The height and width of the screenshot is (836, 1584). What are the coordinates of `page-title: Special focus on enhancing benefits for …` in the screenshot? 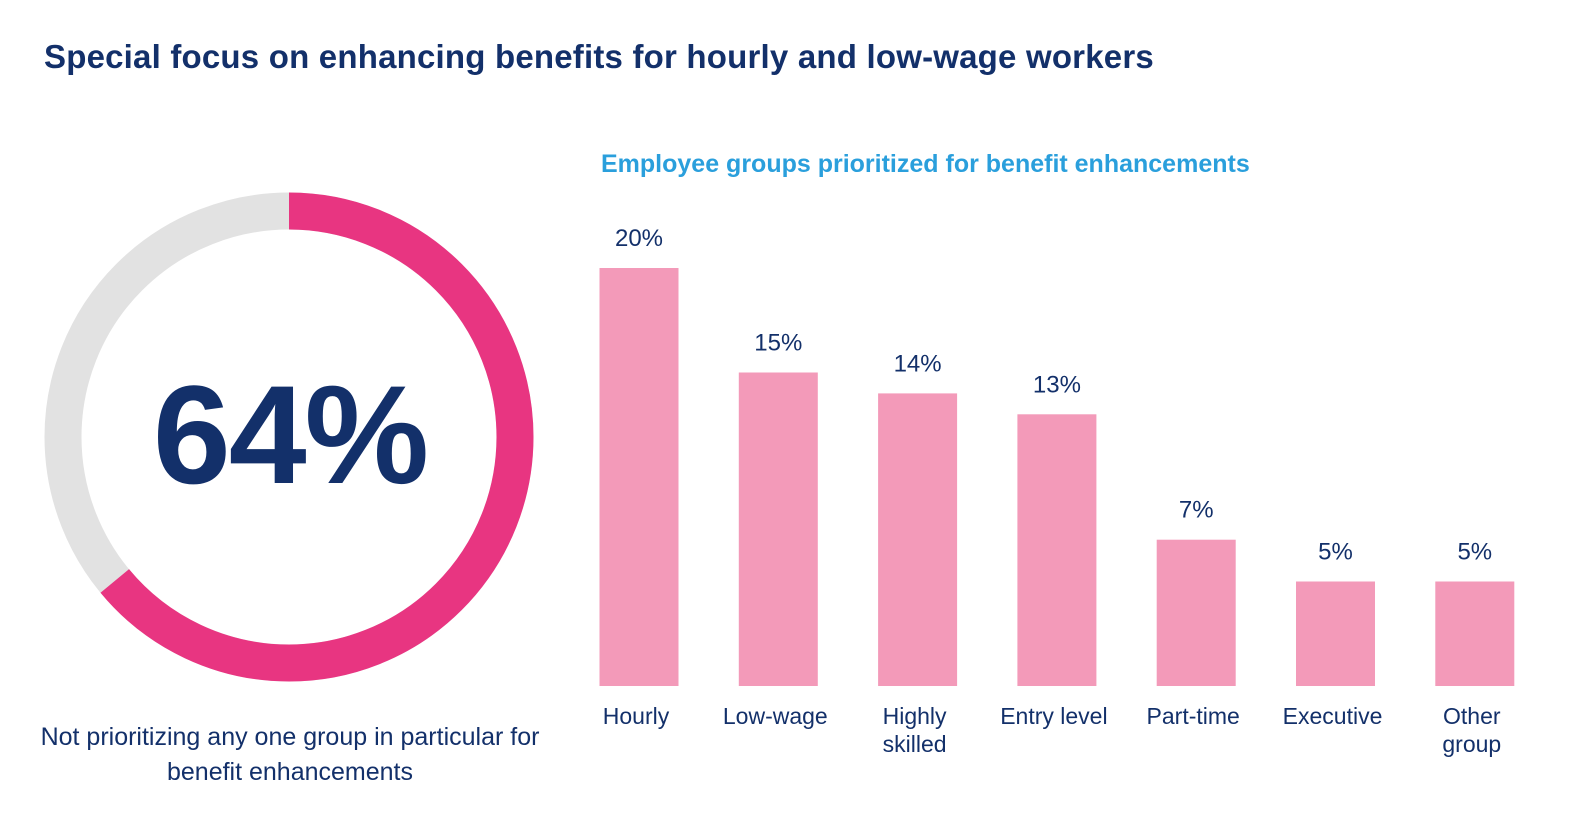 It's located at (599, 56).